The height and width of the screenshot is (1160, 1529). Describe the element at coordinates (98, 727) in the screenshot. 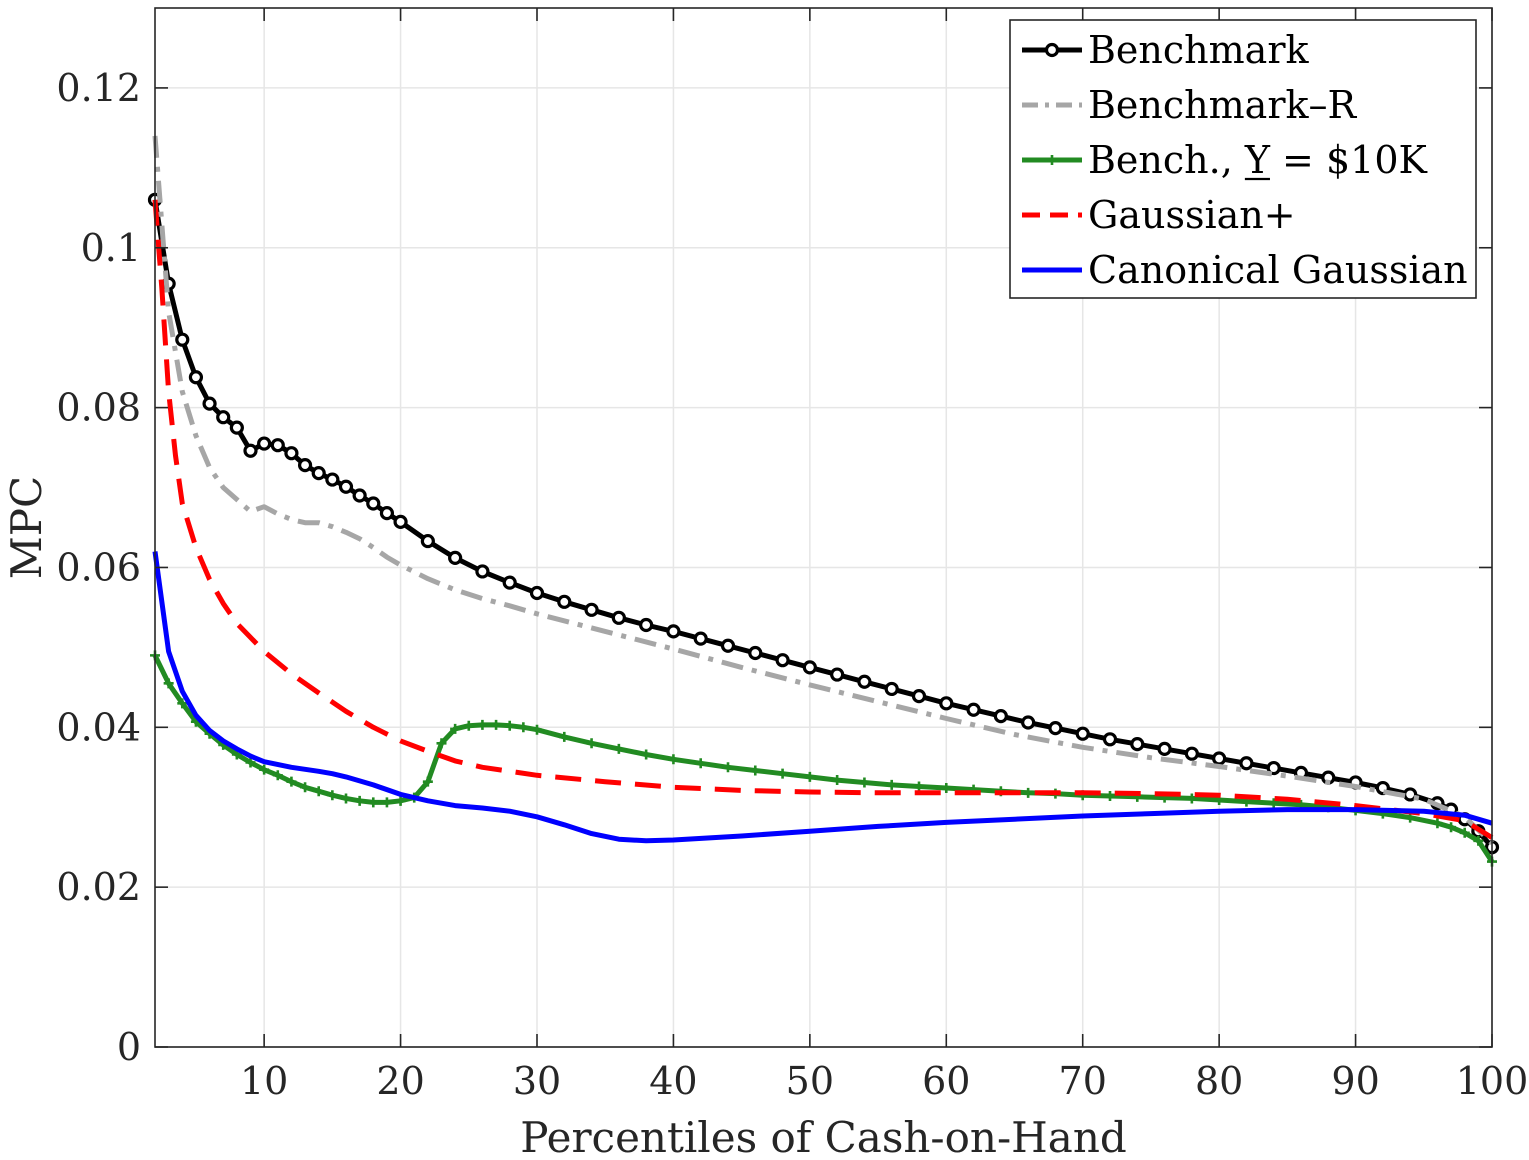

I see `y-tick-label: 0.04` at that location.